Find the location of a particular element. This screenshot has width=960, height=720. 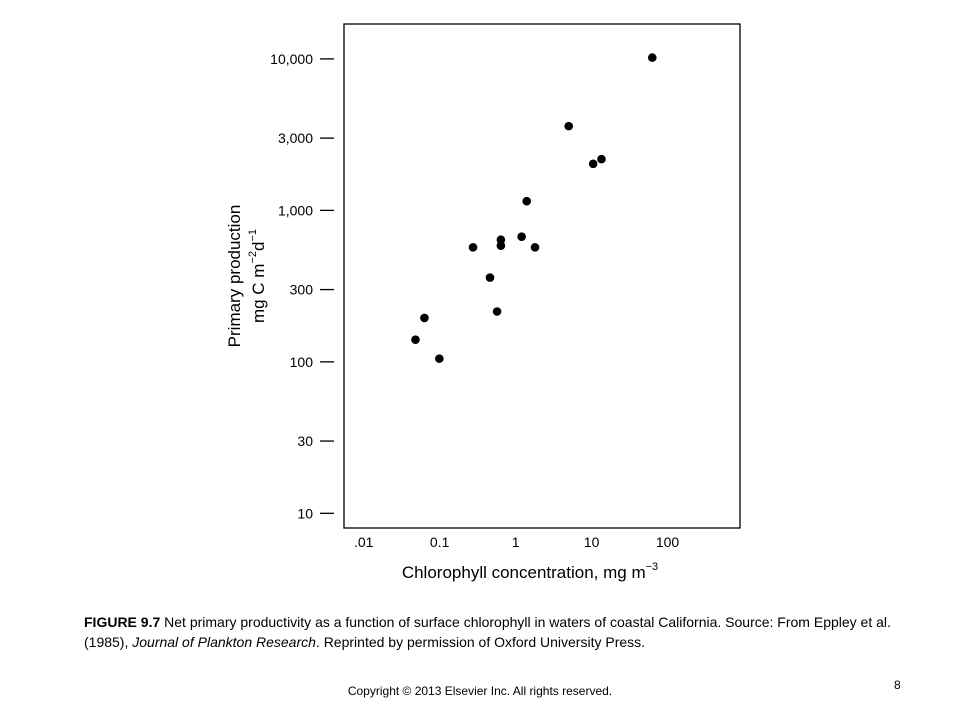

y-axis-label-line1: Primary production is located at coordinates (234, 276).